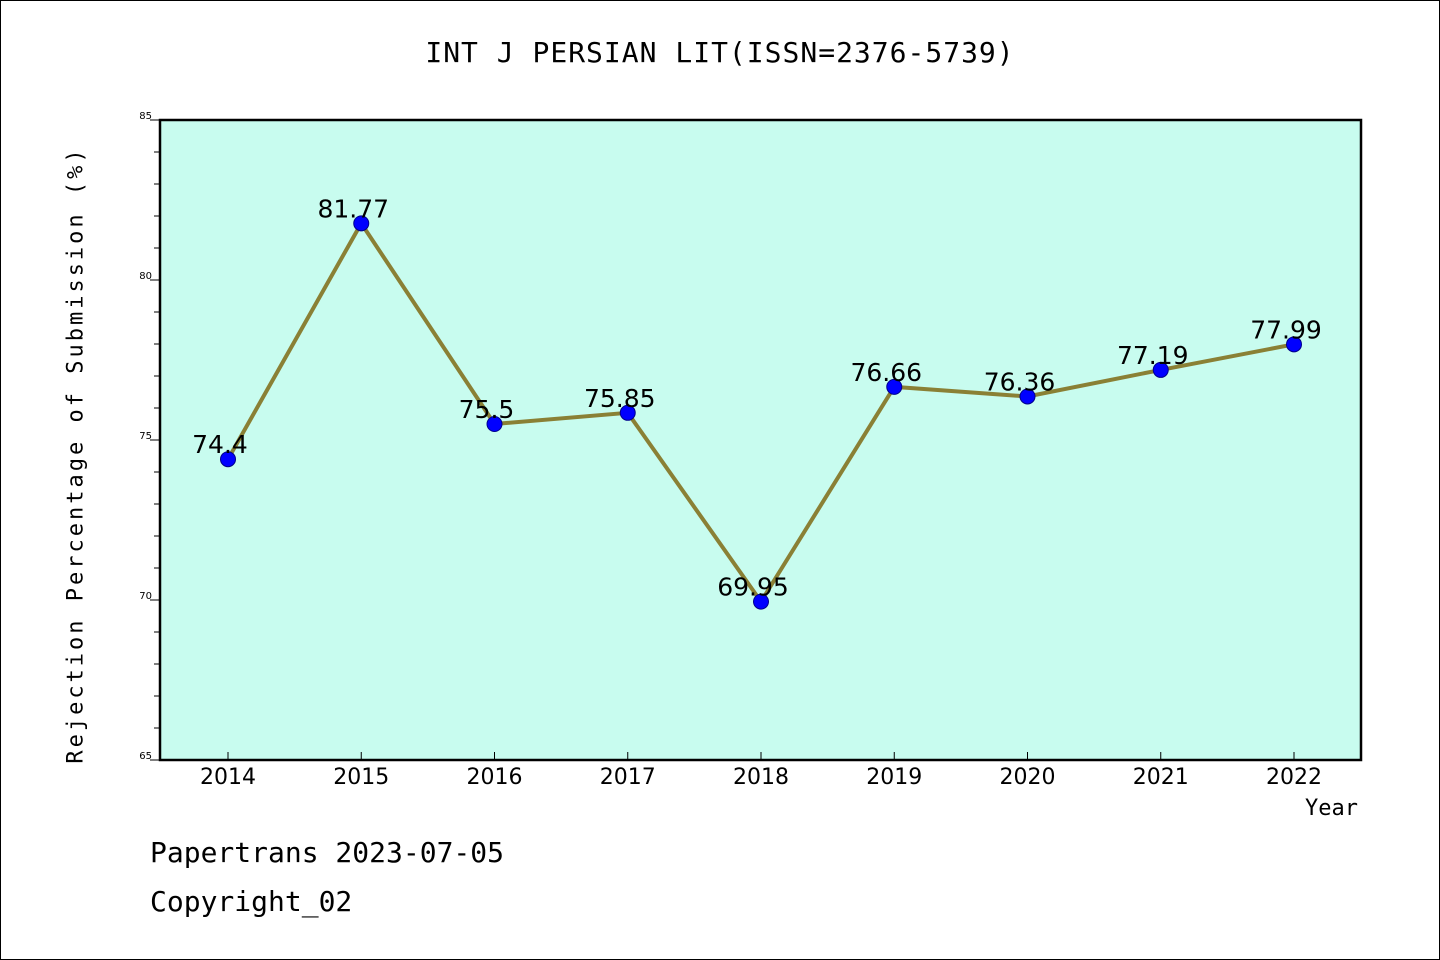 The image size is (1440, 960). Describe the element at coordinates (1294, 777) in the screenshot. I see `x-tick-label: 2022` at that location.